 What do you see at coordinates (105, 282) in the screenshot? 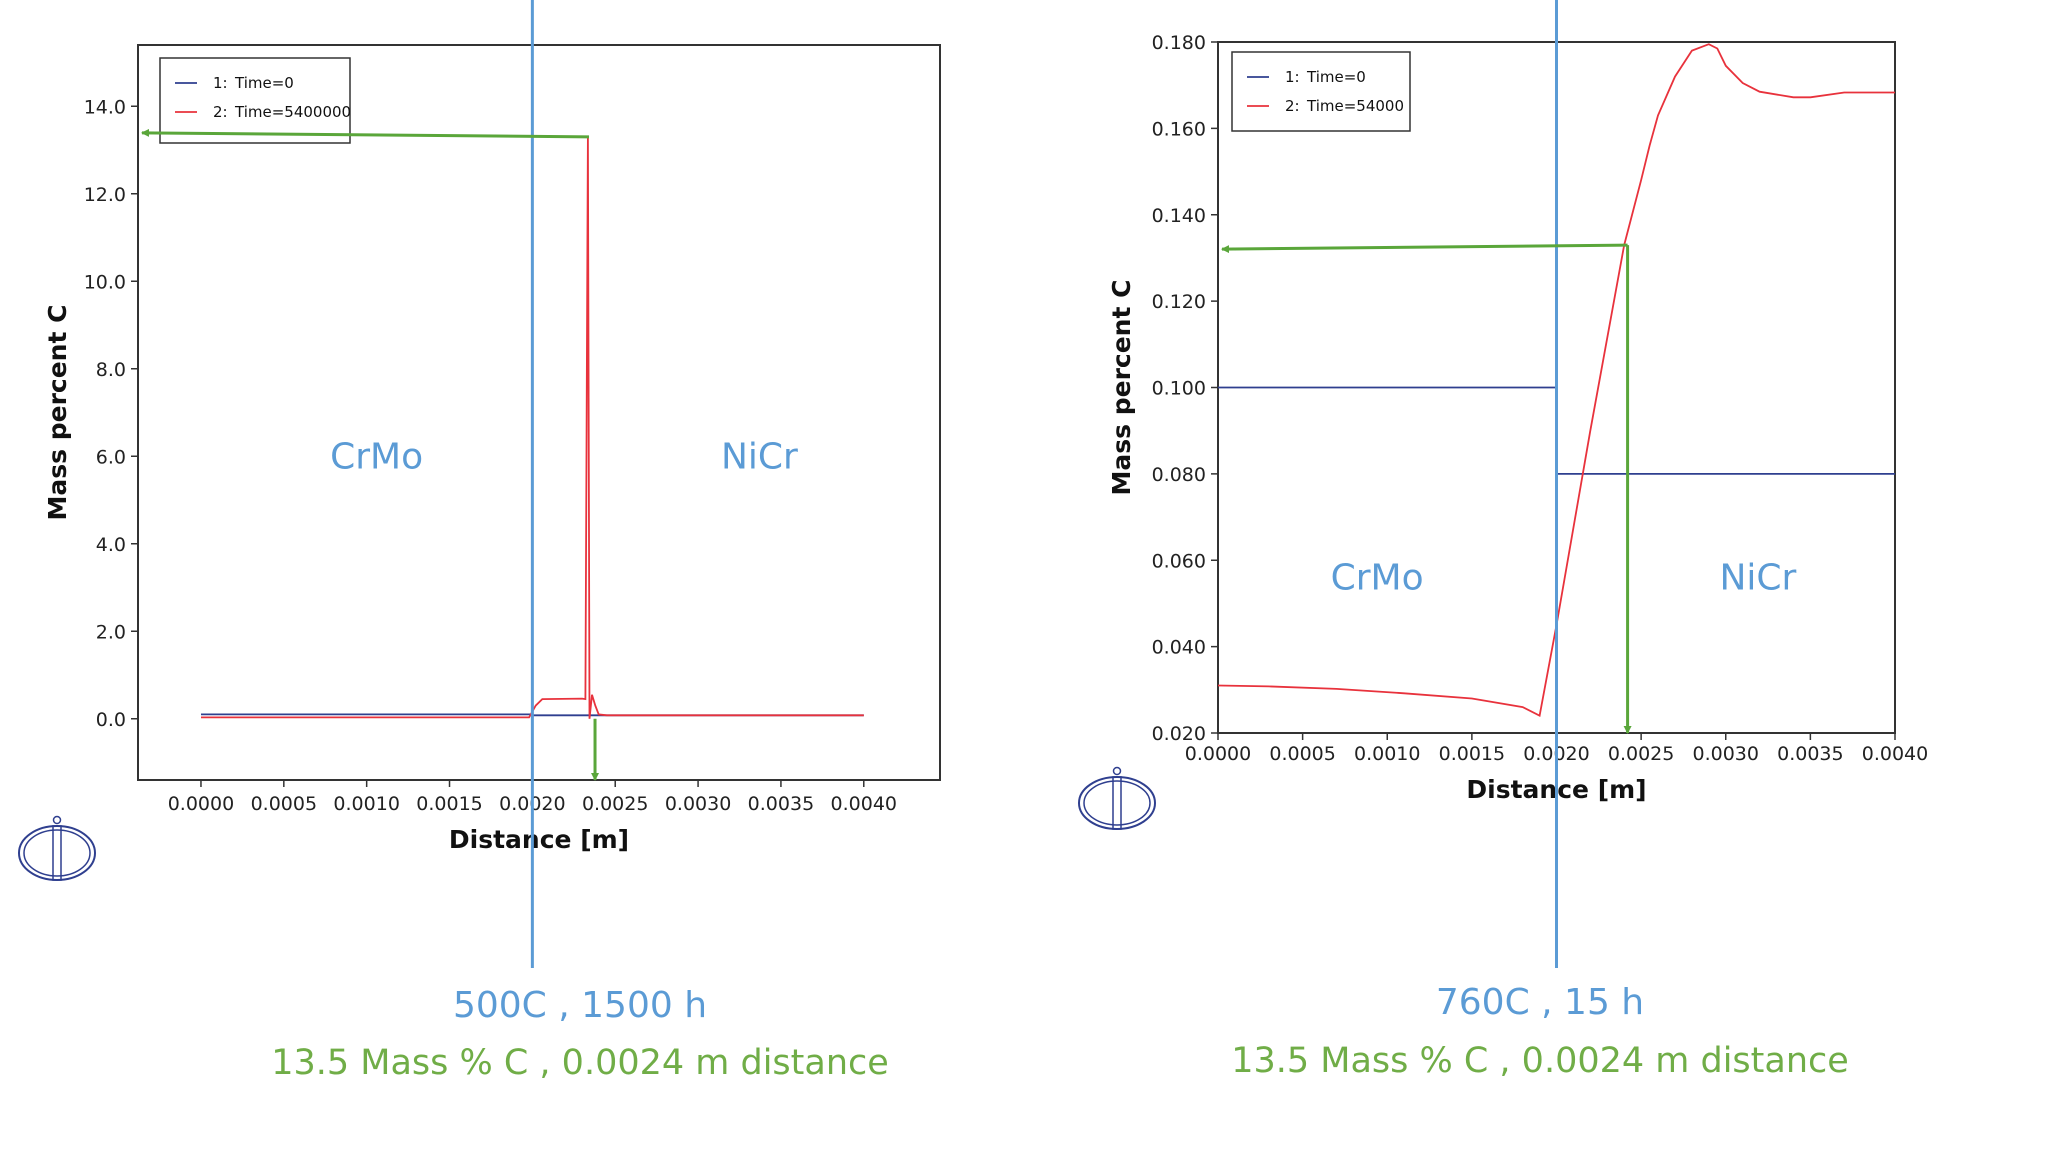
I see `y-tick-label: 10.0` at bounding box center [105, 282].